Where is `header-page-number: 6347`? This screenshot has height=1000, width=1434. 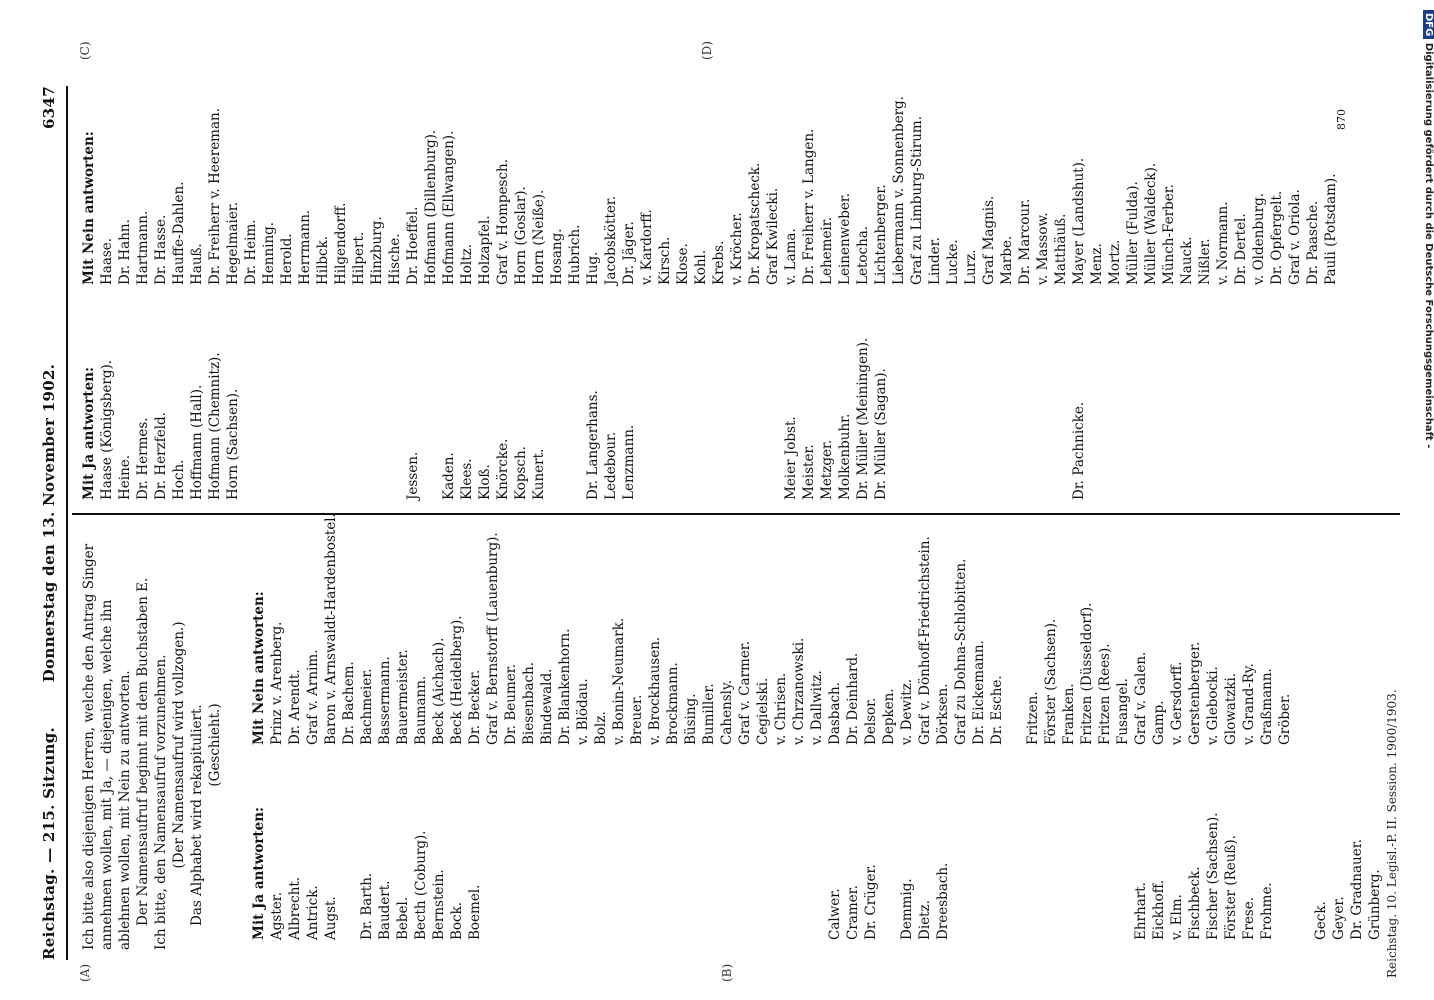
header-page-number: 6347 is located at coordinates (49, 107).